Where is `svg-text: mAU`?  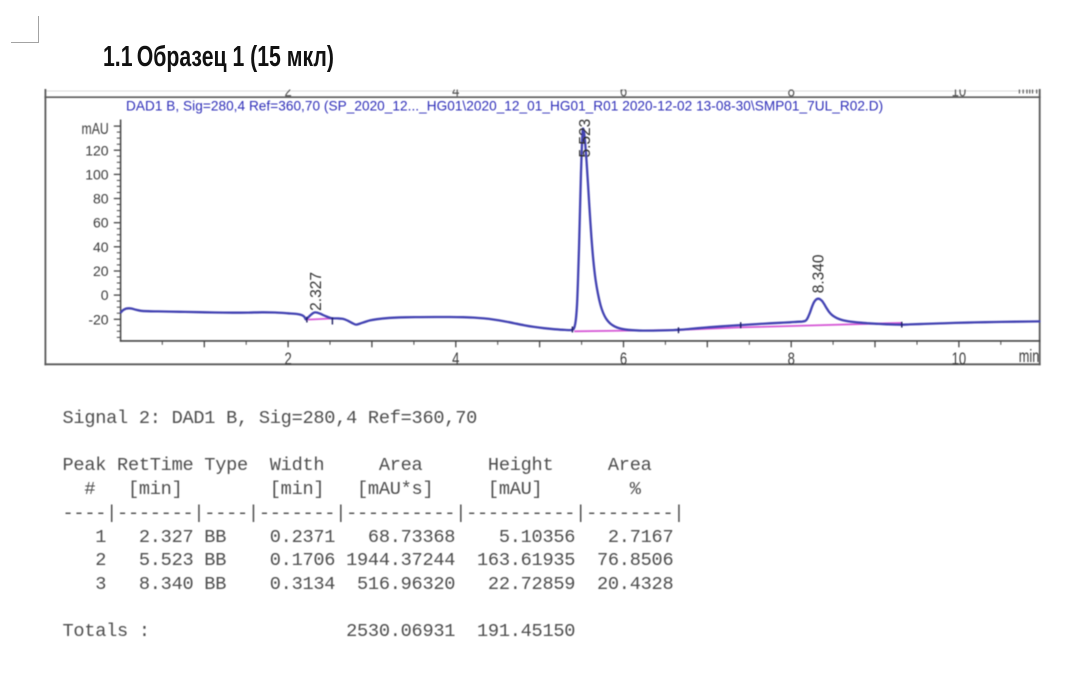 svg-text: mAU is located at coordinates (95, 129).